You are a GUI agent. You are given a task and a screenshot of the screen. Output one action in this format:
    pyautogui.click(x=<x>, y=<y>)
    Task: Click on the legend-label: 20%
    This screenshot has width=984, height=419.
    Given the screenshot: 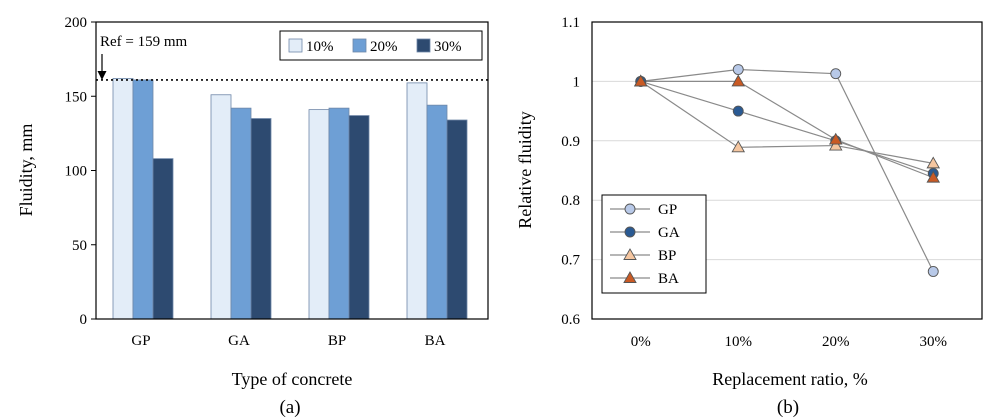 What is the action you would take?
    pyautogui.click(x=384, y=47)
    